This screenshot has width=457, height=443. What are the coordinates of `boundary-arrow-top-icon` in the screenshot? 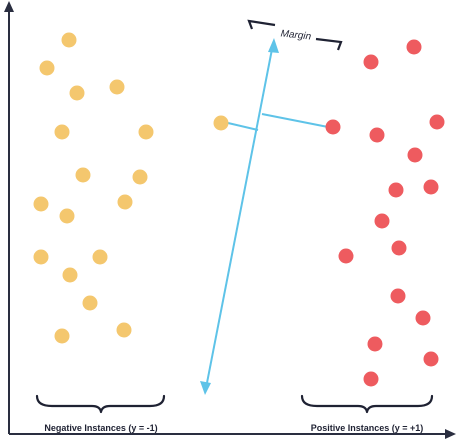 It's located at (273, 45).